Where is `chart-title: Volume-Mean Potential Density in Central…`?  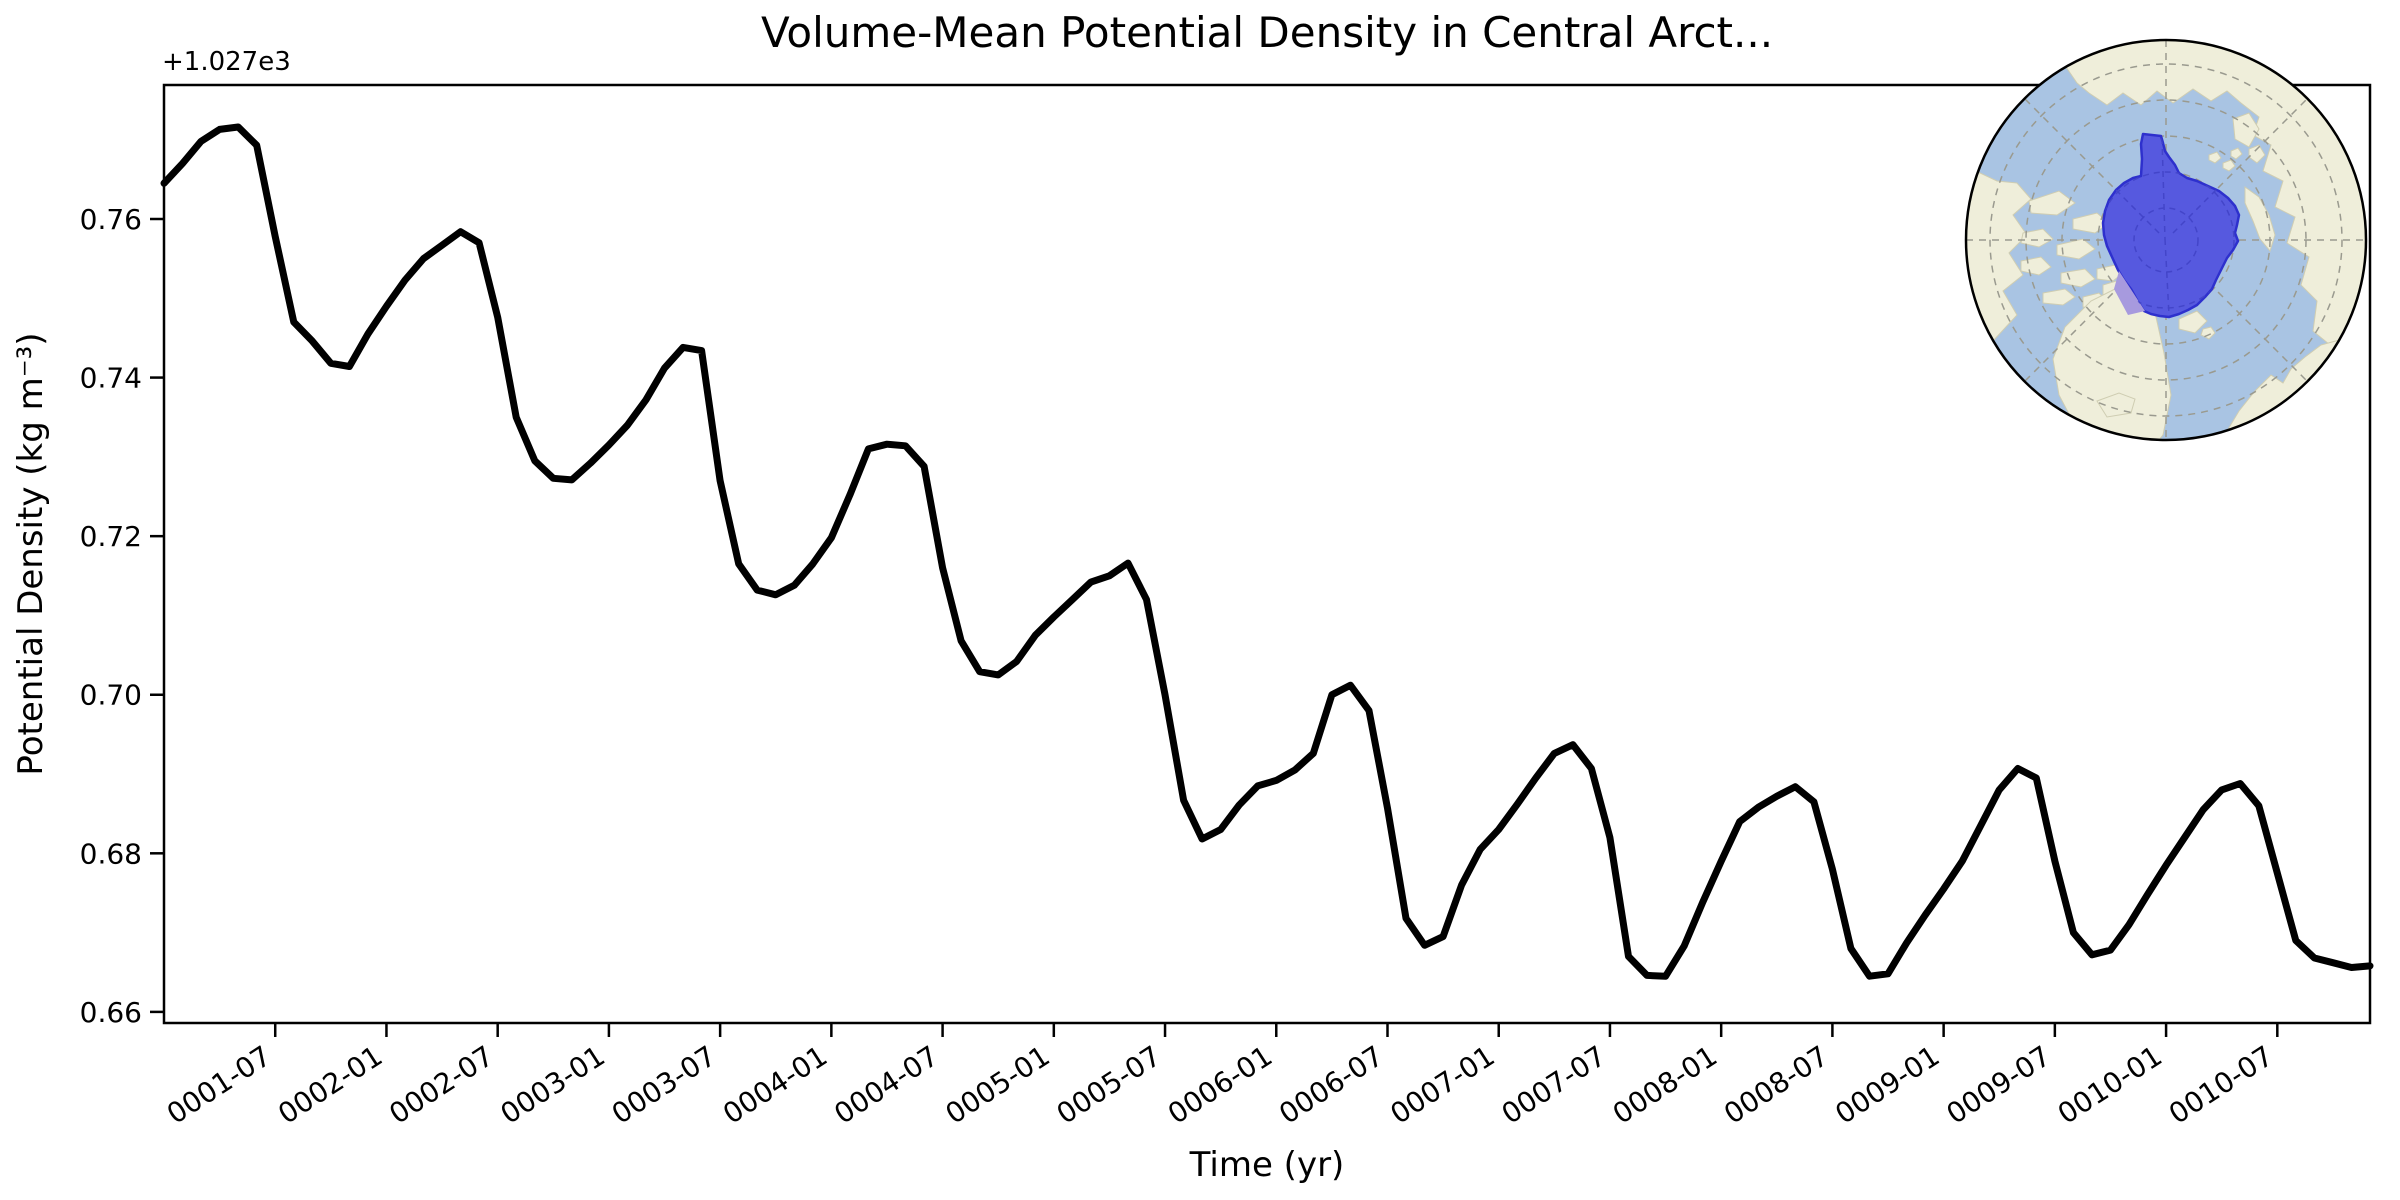 chart-title: Volume-Mean Potential Density in Central… is located at coordinates (1267, 32).